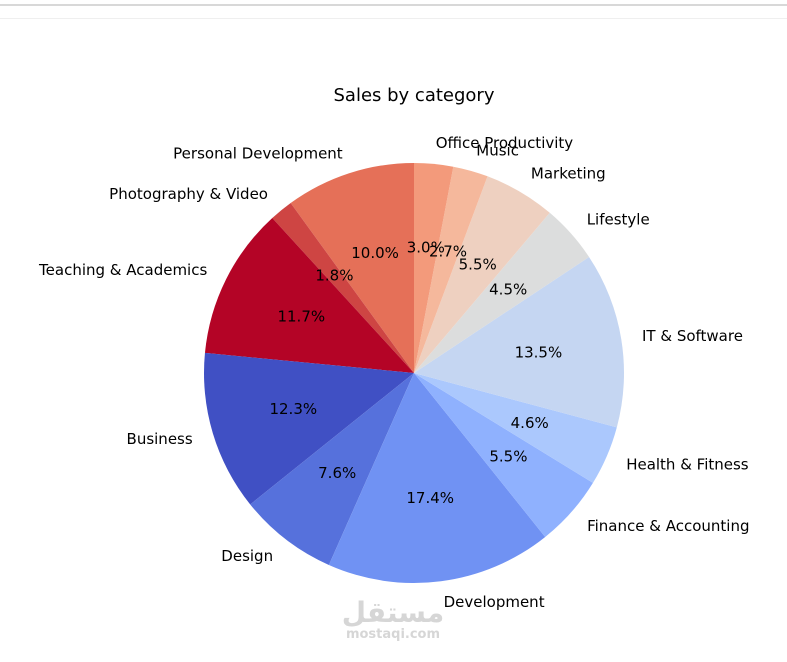 The width and height of the screenshot is (787, 662). Describe the element at coordinates (301, 317) in the screenshot. I see `percent-label-teaching-and-academics: 11.7%` at that location.